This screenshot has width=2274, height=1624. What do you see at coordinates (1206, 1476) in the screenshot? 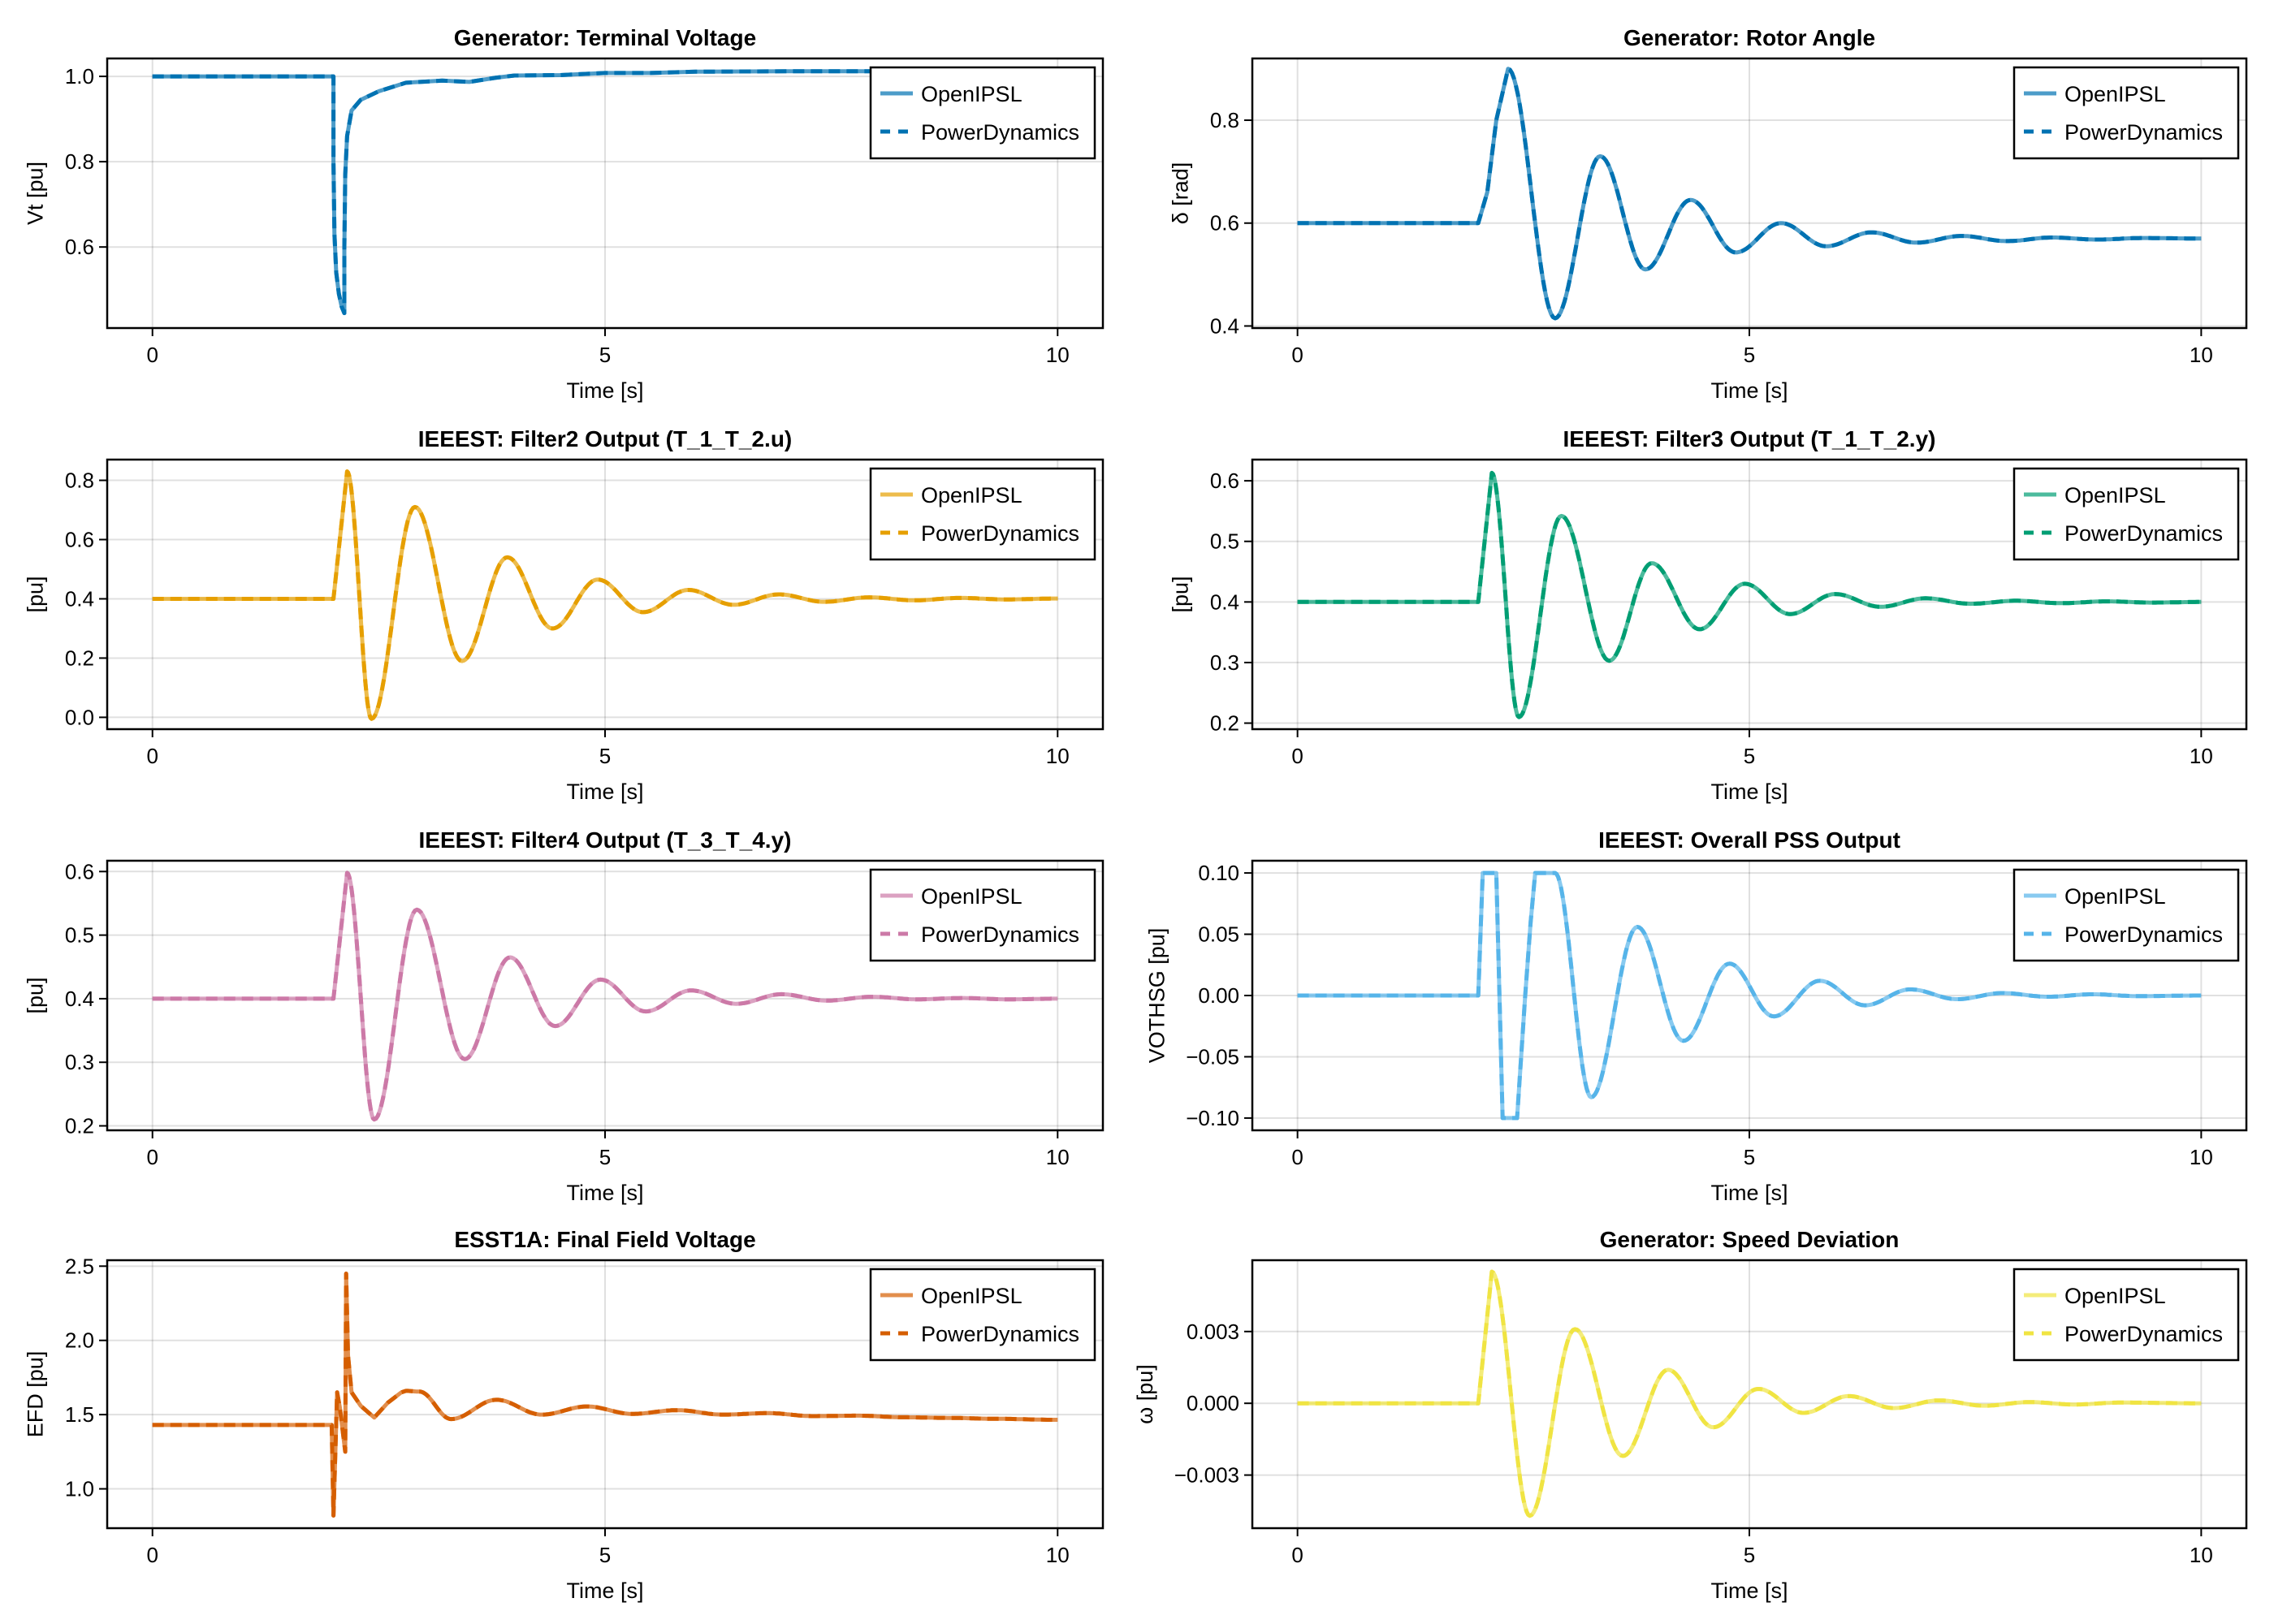
I see `y-tick-label: −0.003` at bounding box center [1206, 1476].